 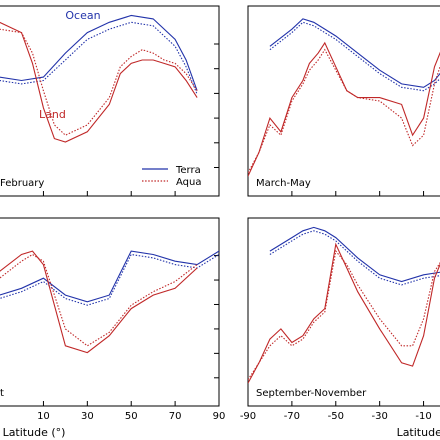 What do you see at coordinates (423, 416) in the screenshot?
I see `x-tick-label: -10` at bounding box center [423, 416].